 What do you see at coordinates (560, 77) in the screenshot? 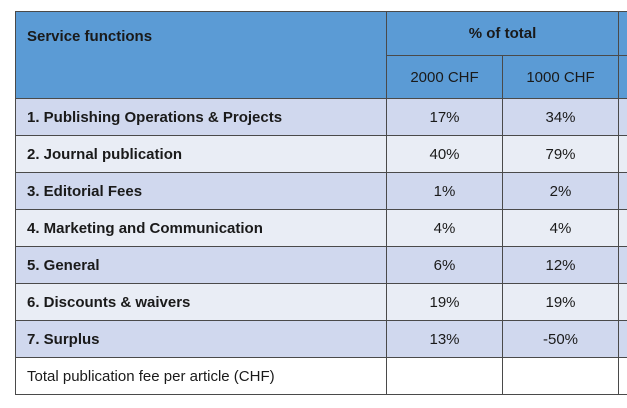
I see `column-header-1000-chf: 1000 CHF` at bounding box center [560, 77].